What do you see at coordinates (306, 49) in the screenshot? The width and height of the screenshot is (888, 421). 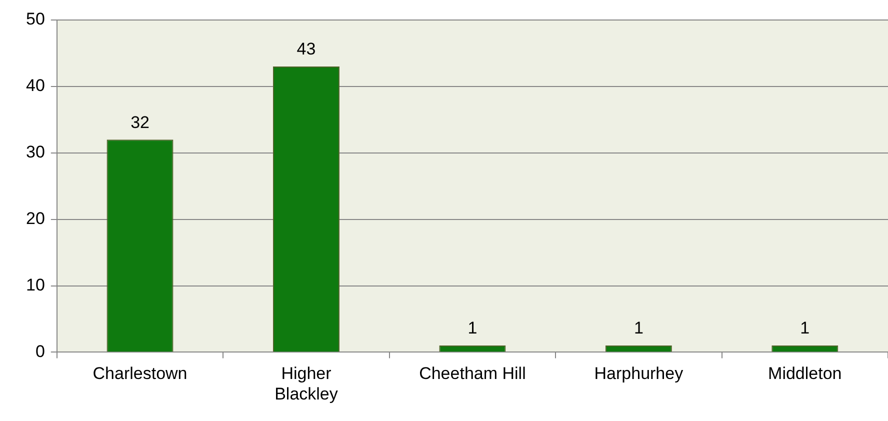 I see `data-label: 43` at bounding box center [306, 49].